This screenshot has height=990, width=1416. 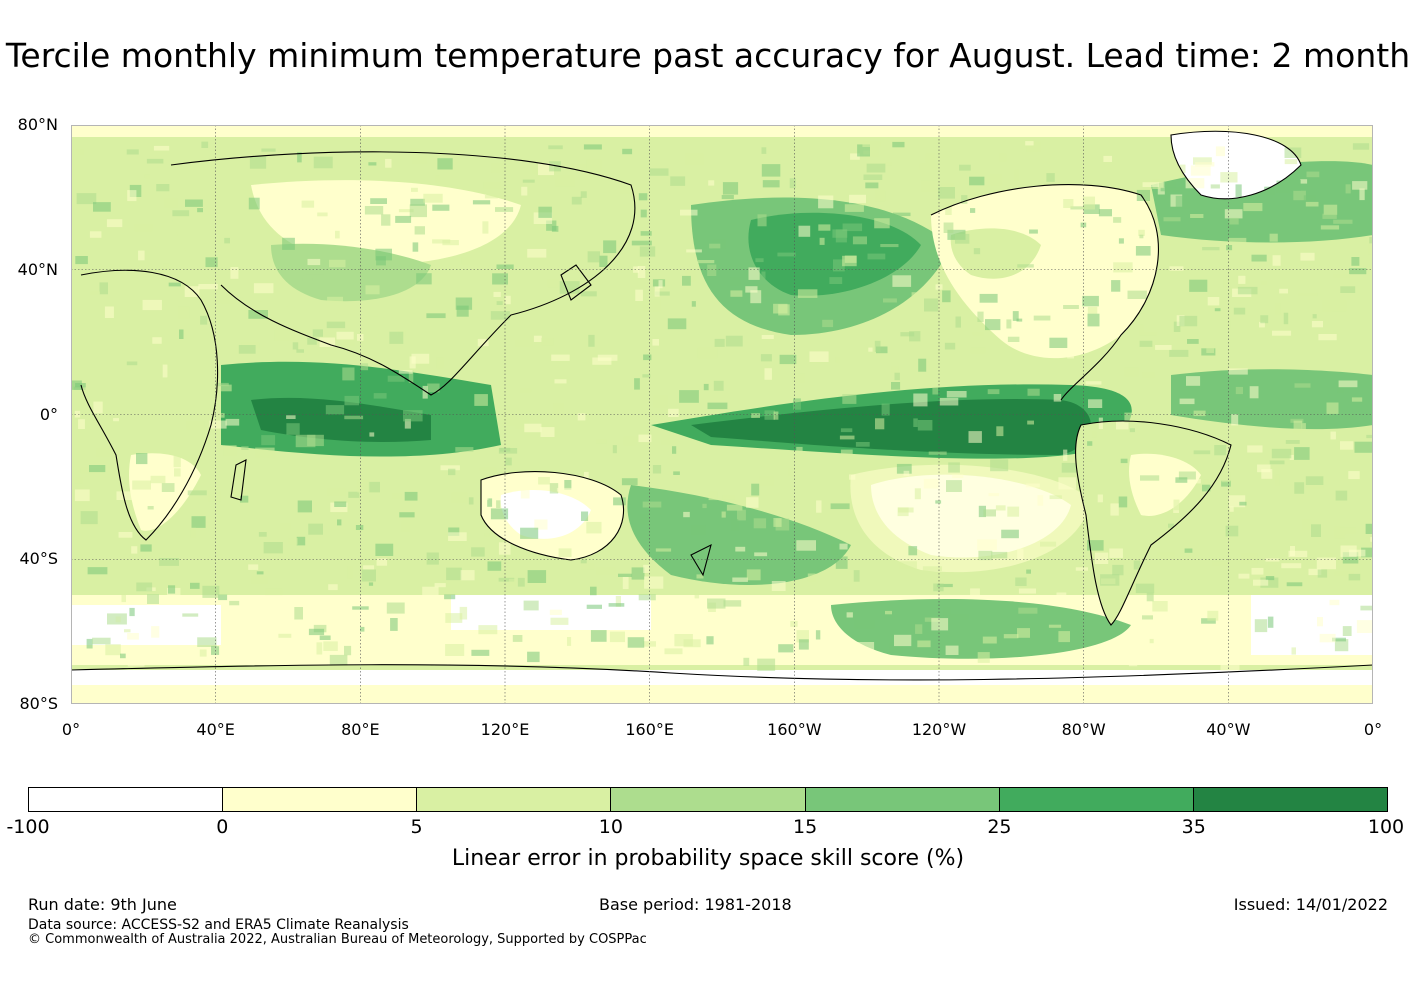 I want to click on issued-date: Issued: 14/01/2022, so click(x=1310, y=904).